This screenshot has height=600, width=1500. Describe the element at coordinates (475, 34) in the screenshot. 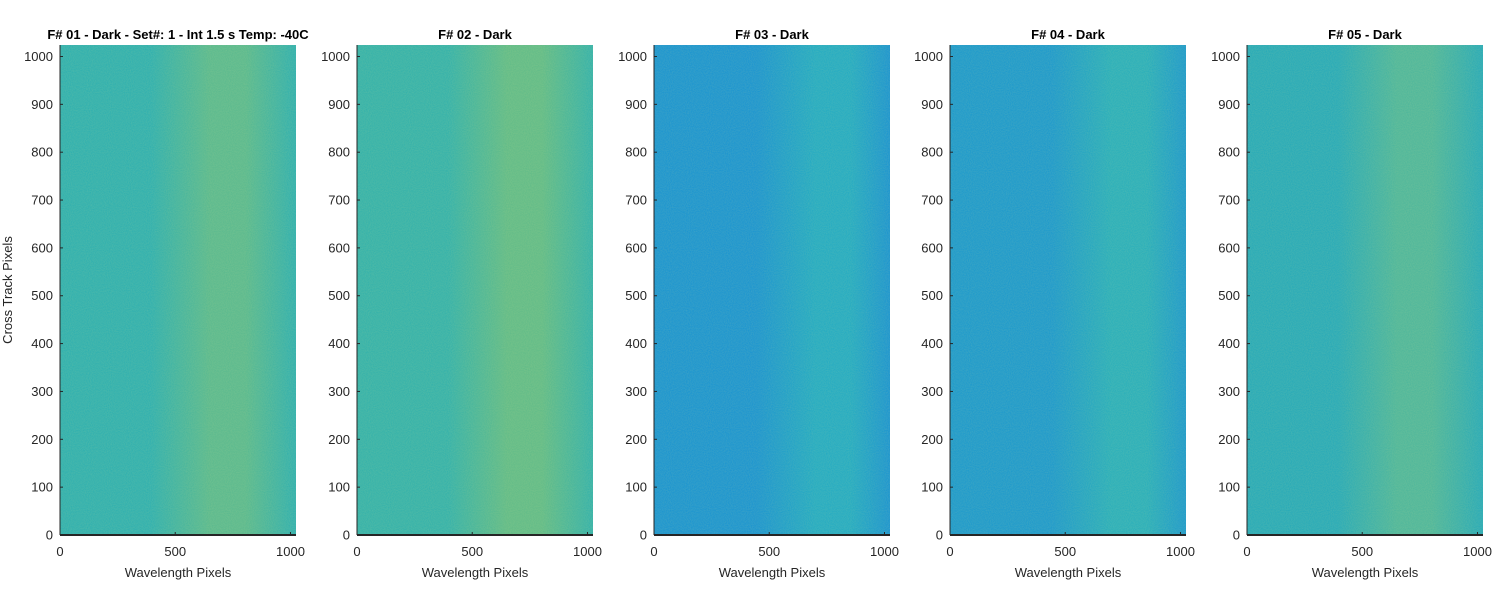

I see `panel-title: F# 02 - Dark` at that location.